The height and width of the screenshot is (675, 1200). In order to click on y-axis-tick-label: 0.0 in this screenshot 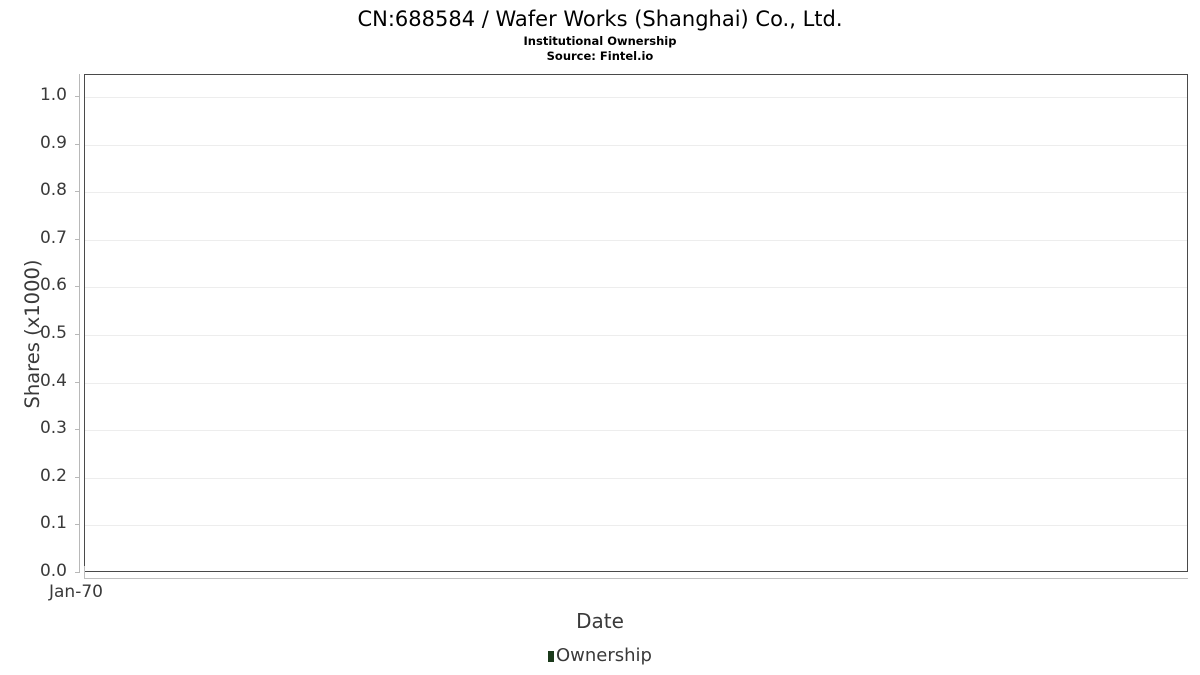, I will do `click(53, 571)`.